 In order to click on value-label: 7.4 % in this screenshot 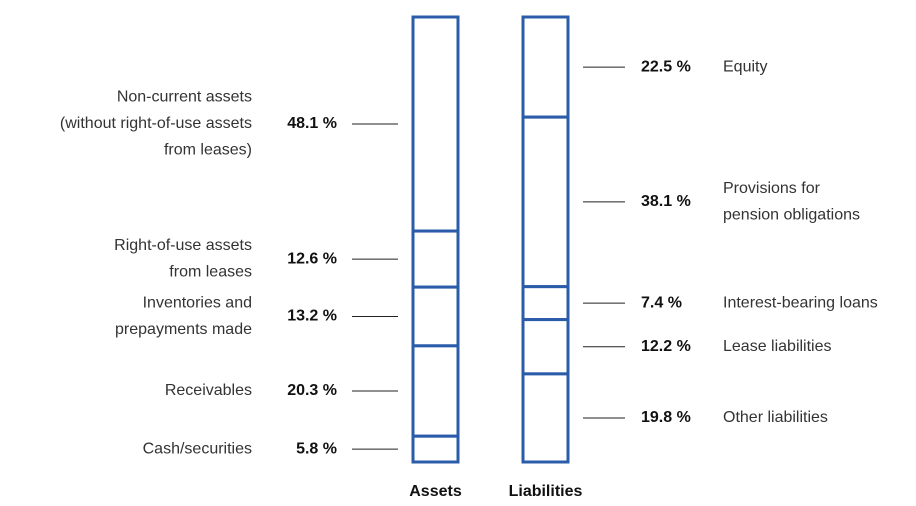, I will do `click(661, 302)`.